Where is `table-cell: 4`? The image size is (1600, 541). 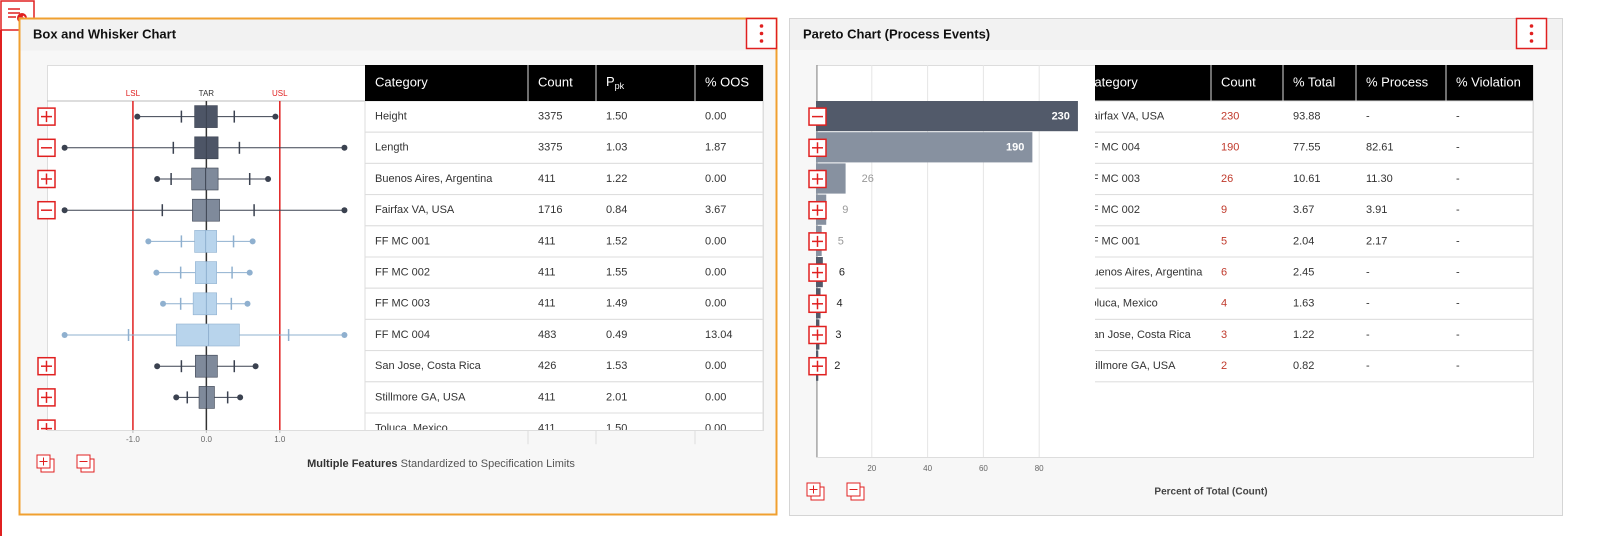
table-cell: 4 is located at coordinates (1224, 304).